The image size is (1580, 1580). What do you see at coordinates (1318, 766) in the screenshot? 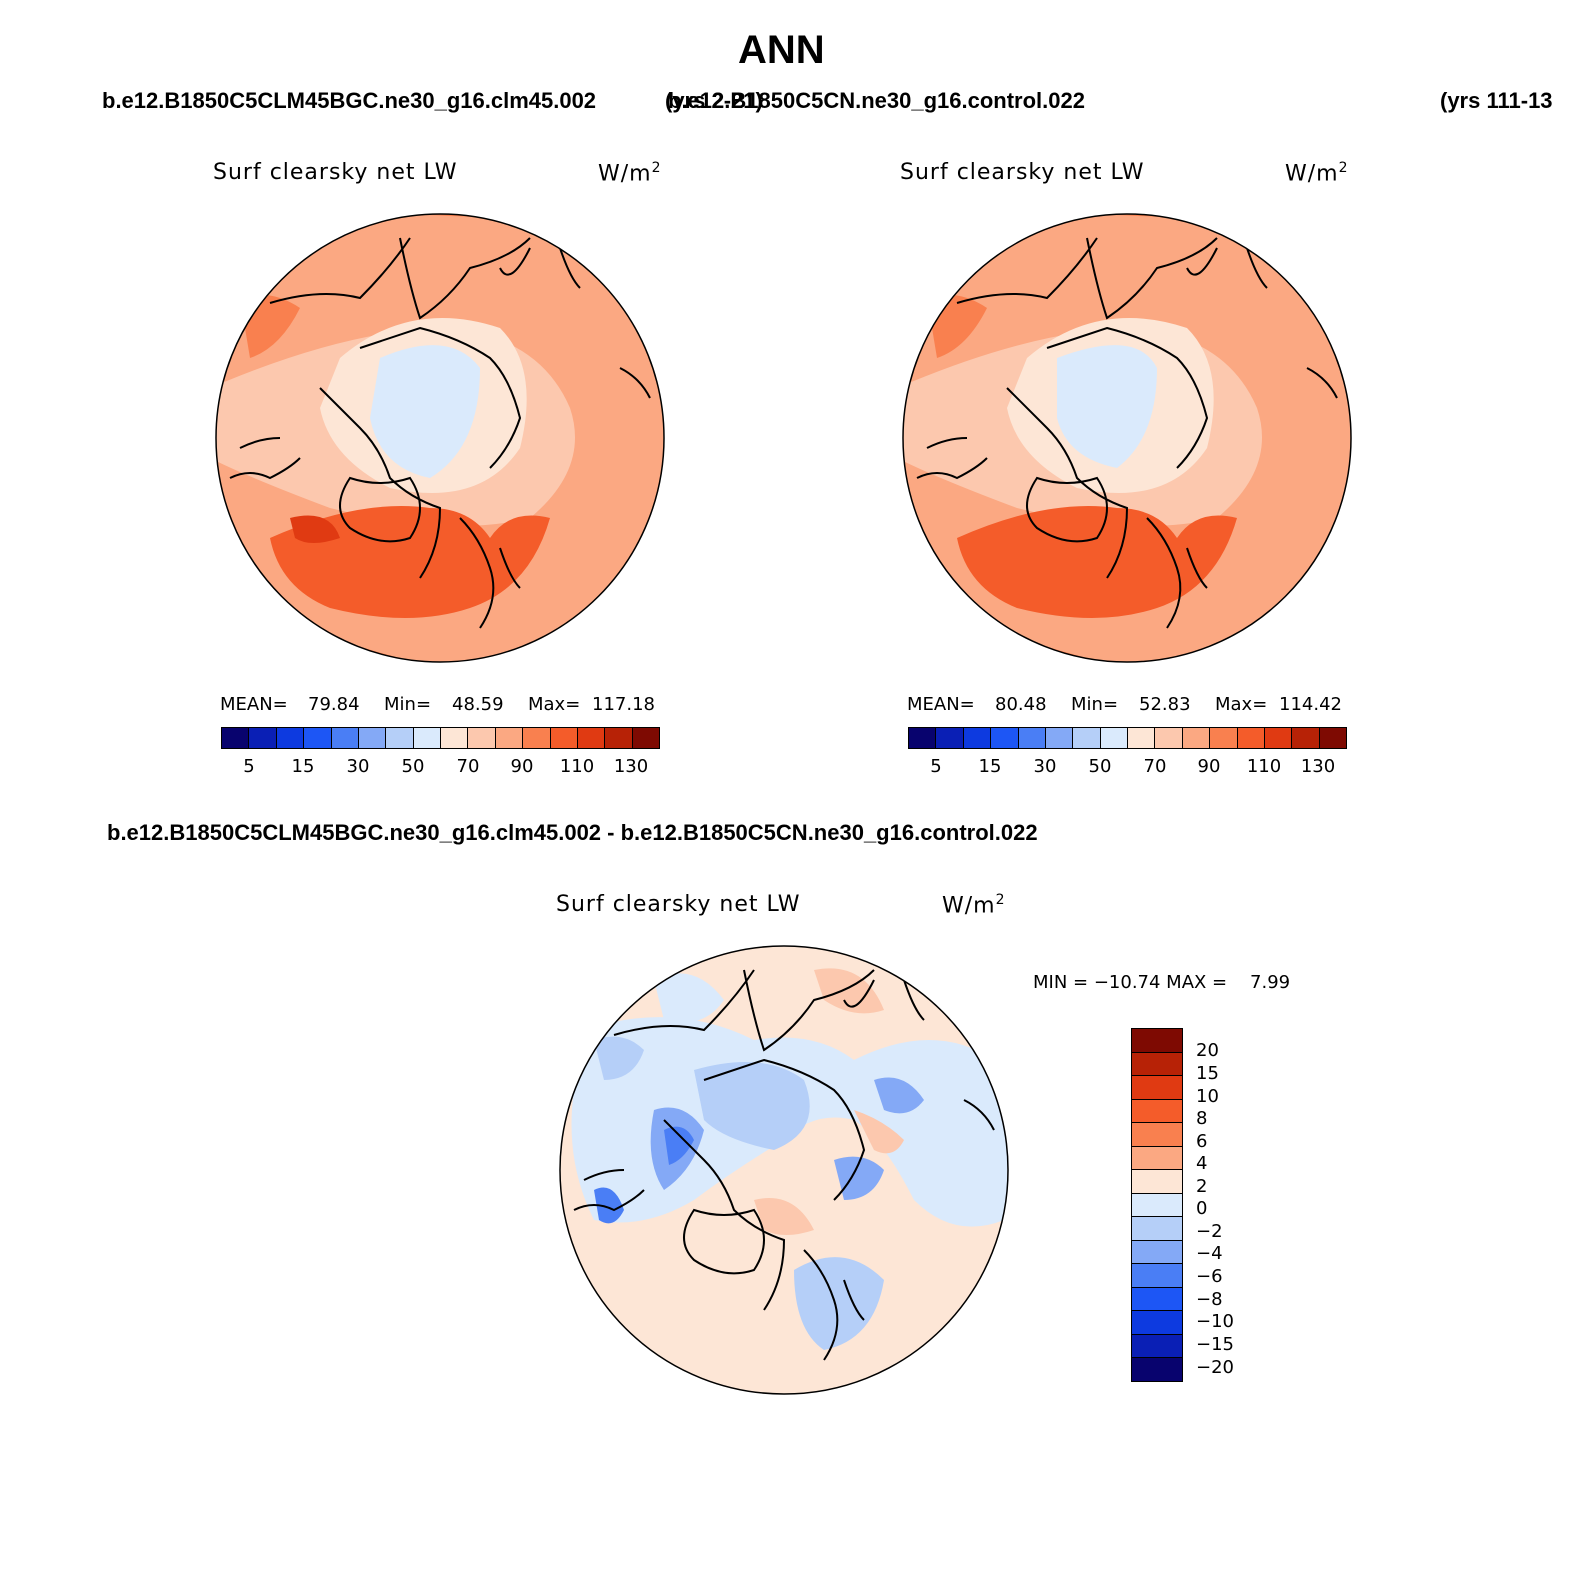
I see `panel2-tick-label: 130` at bounding box center [1318, 766].